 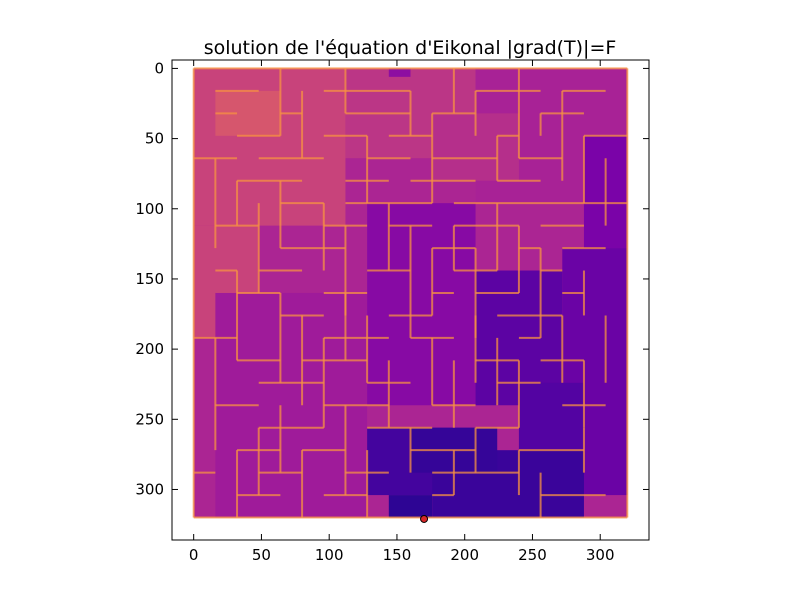 I want to click on y-tick-label: 300, so click(x=149, y=489).